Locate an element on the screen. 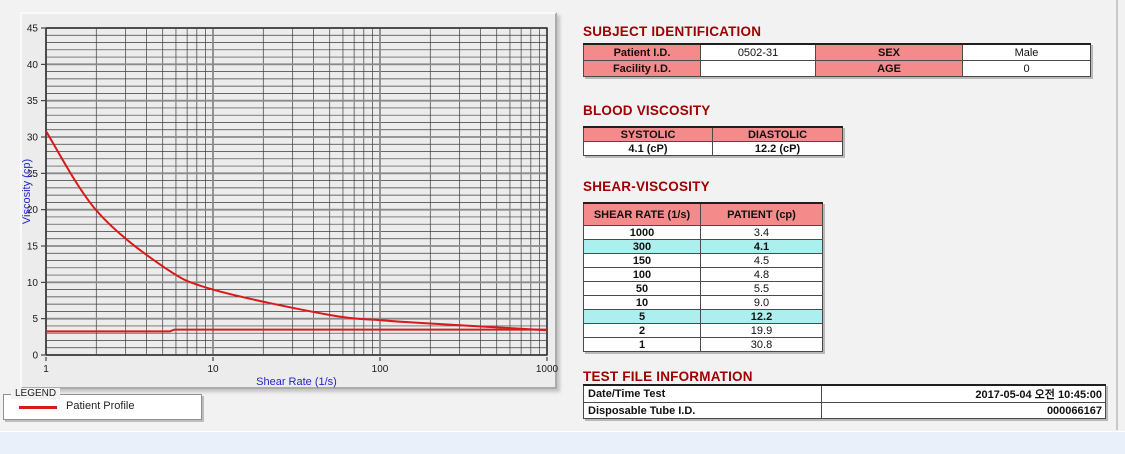  table-row: 2 19.9 is located at coordinates (703, 330).